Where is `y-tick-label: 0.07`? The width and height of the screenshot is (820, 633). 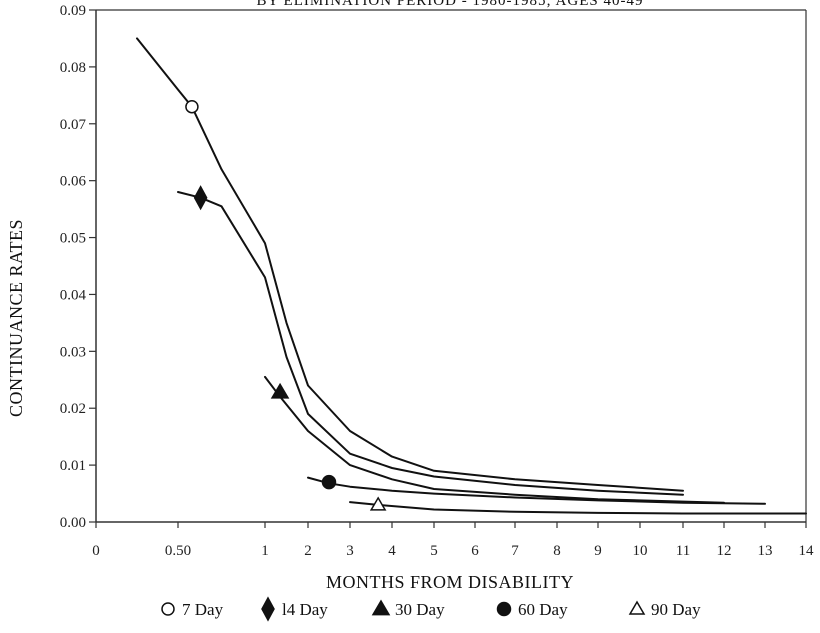 y-tick-label: 0.07 is located at coordinates (73, 125).